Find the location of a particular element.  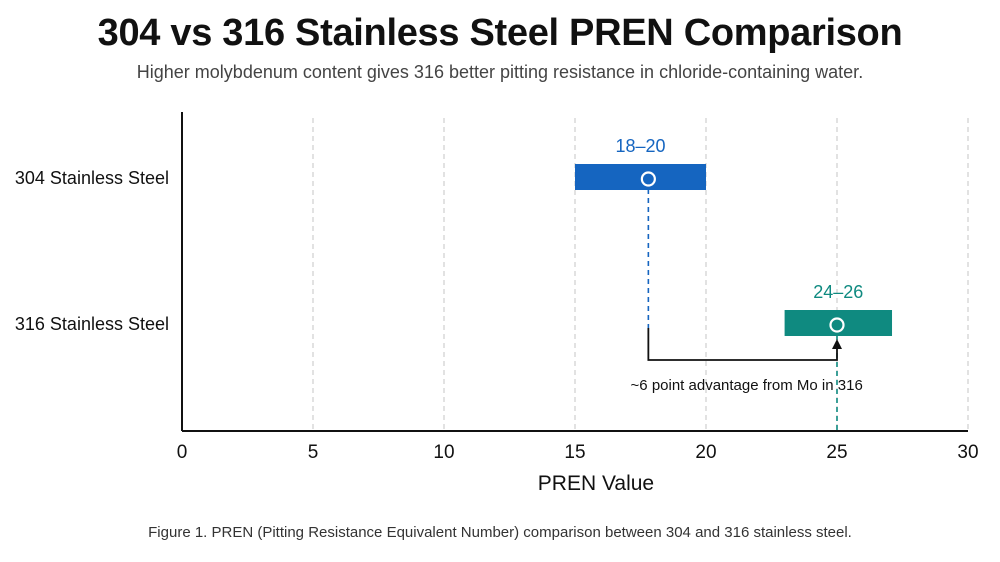

x-tick-label: 30 is located at coordinates (967, 452).